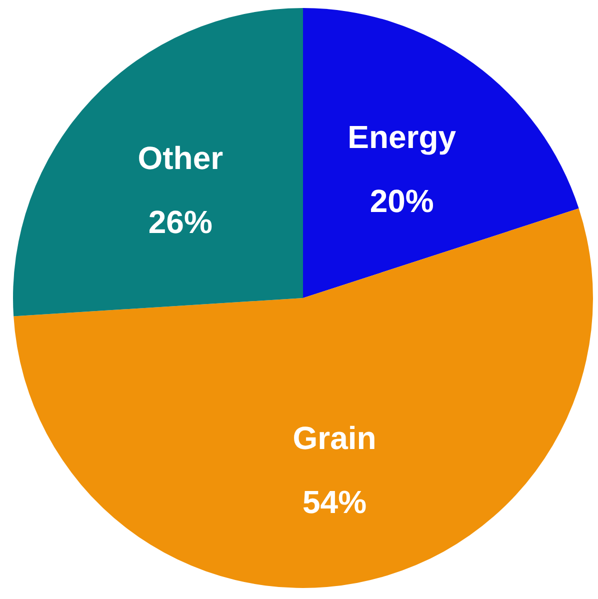 The image size is (598, 599). What do you see at coordinates (334, 502) in the screenshot?
I see `data-label: 54%` at bounding box center [334, 502].